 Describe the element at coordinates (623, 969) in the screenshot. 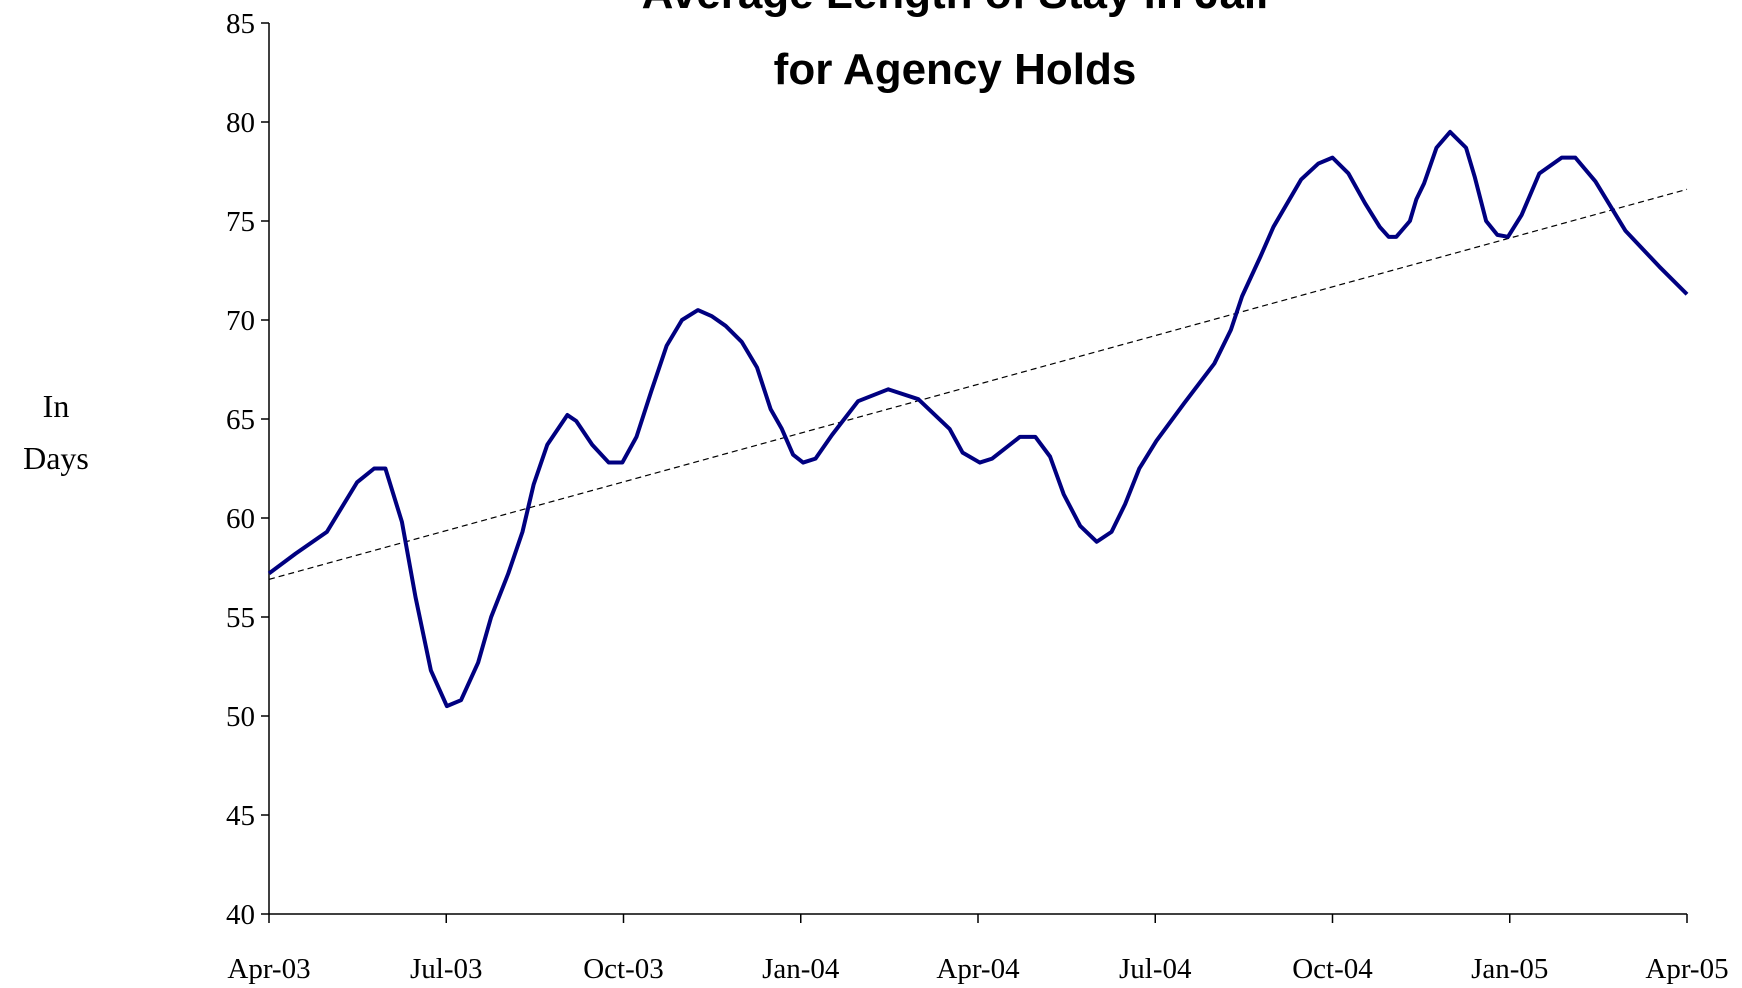

I see `x-tick-label: Oct-03` at that location.